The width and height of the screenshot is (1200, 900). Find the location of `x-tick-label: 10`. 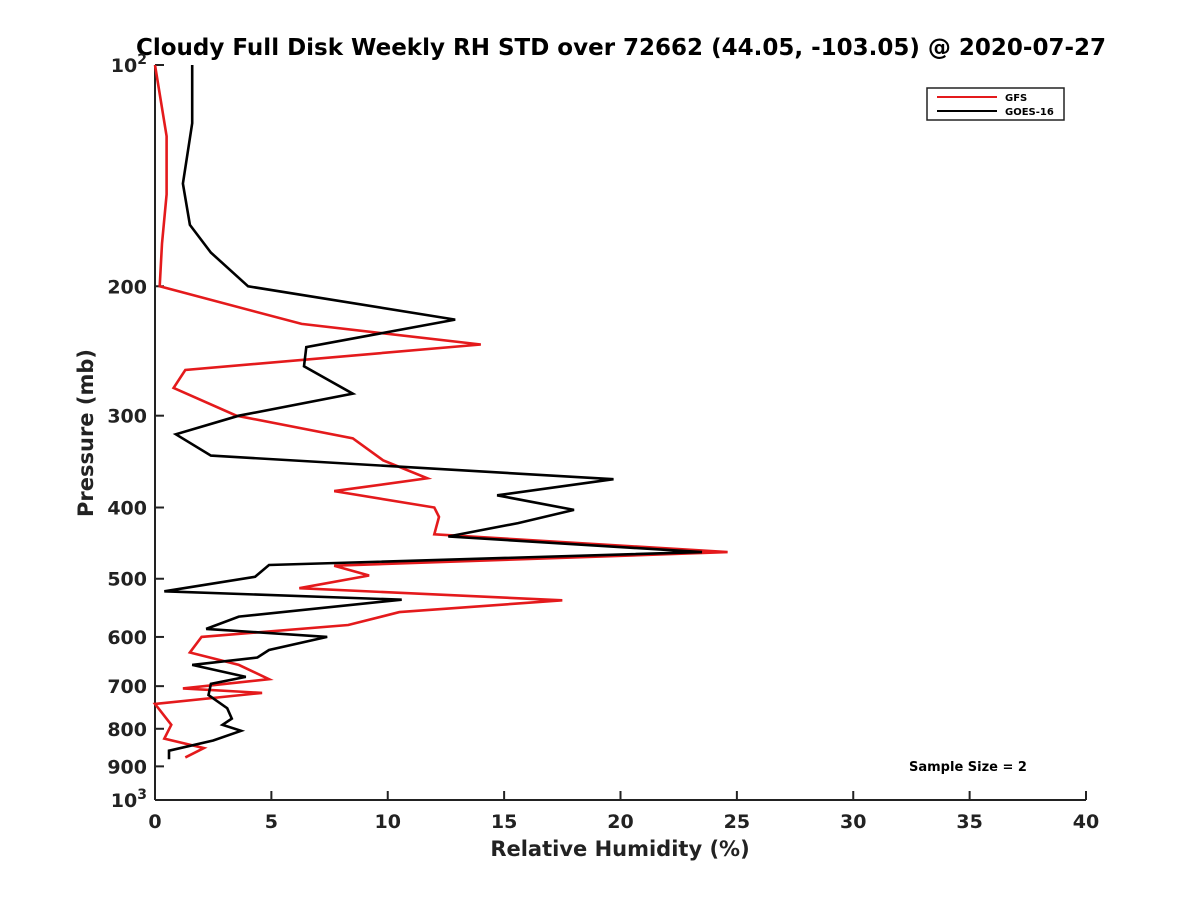

x-tick-label: 10 is located at coordinates (388, 822).